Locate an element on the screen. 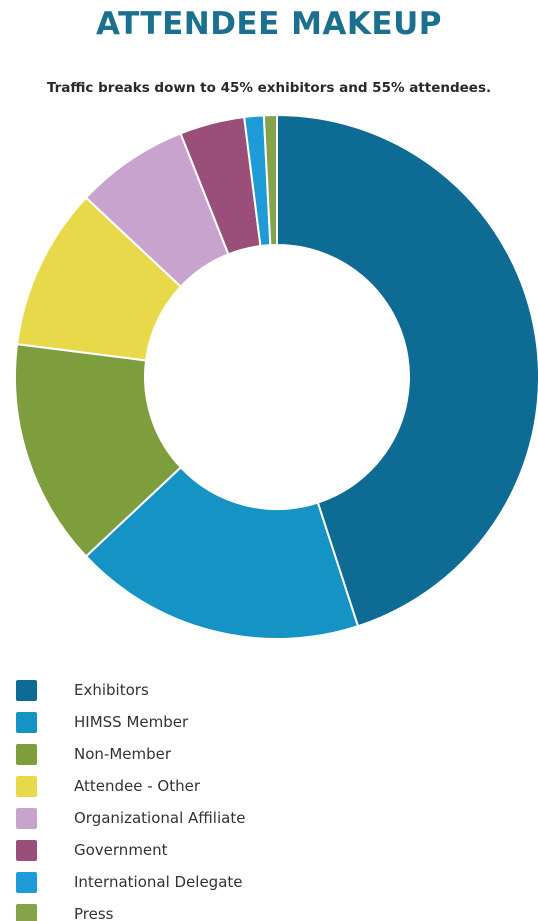  legend-label: Government is located at coordinates (121, 850).